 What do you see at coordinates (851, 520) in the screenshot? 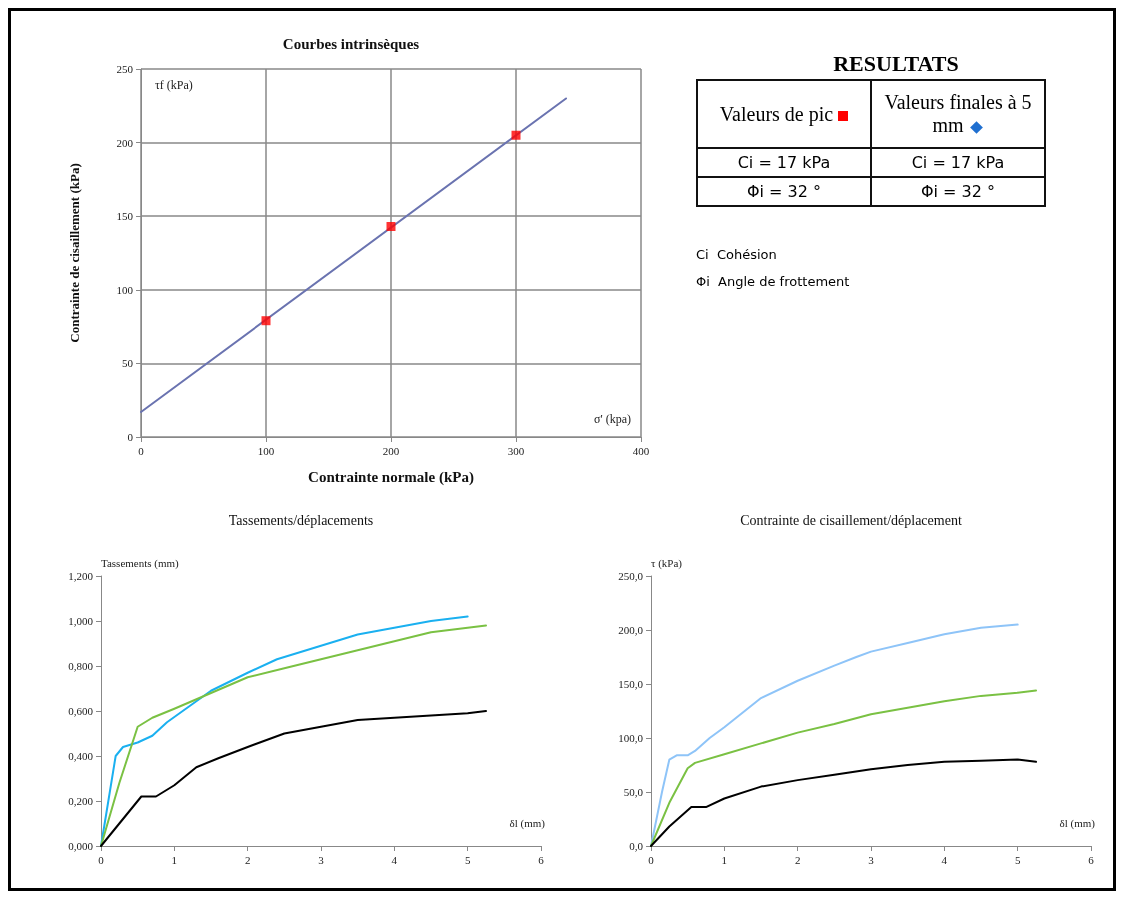
I see `chart-title: Contrainte de cisaillement/déplacement` at bounding box center [851, 520].